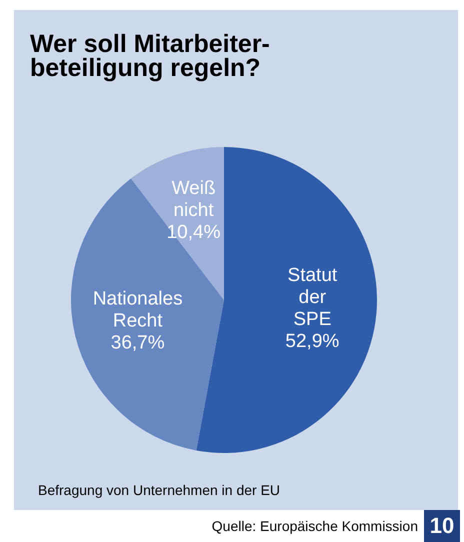 The width and height of the screenshot is (464, 542). I want to click on source-note: Quelle: Europäische Kommission, so click(315, 526).